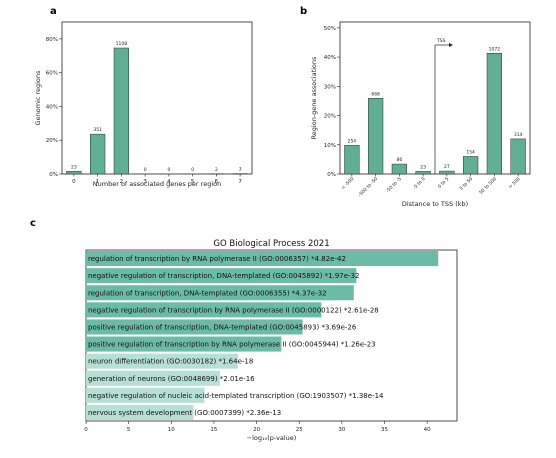  What do you see at coordinates (157, 98) in the screenshot?
I see `plot-frame` at bounding box center [157, 98].